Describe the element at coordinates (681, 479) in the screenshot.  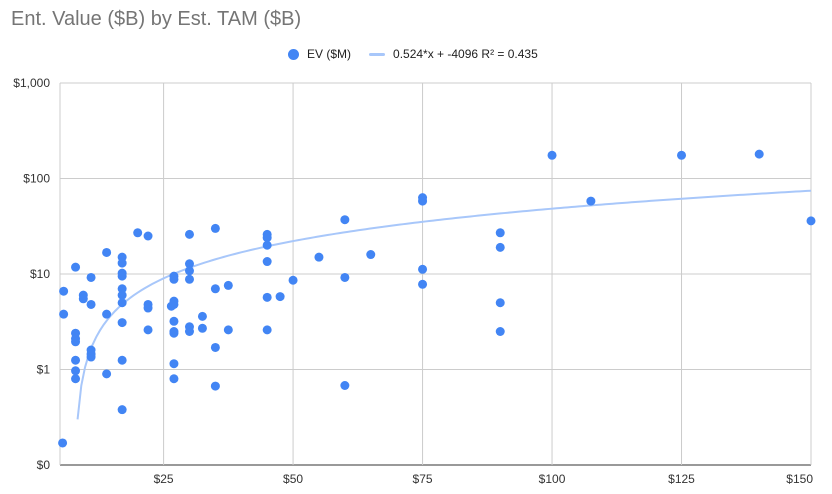
I see `x-tick-label: $125` at that location.